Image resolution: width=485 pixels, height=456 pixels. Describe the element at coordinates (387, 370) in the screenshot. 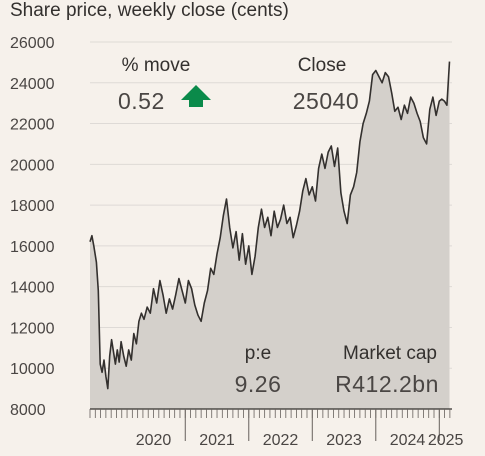

I see `market-cap-stat: Market cap R412.2bn` at that location.